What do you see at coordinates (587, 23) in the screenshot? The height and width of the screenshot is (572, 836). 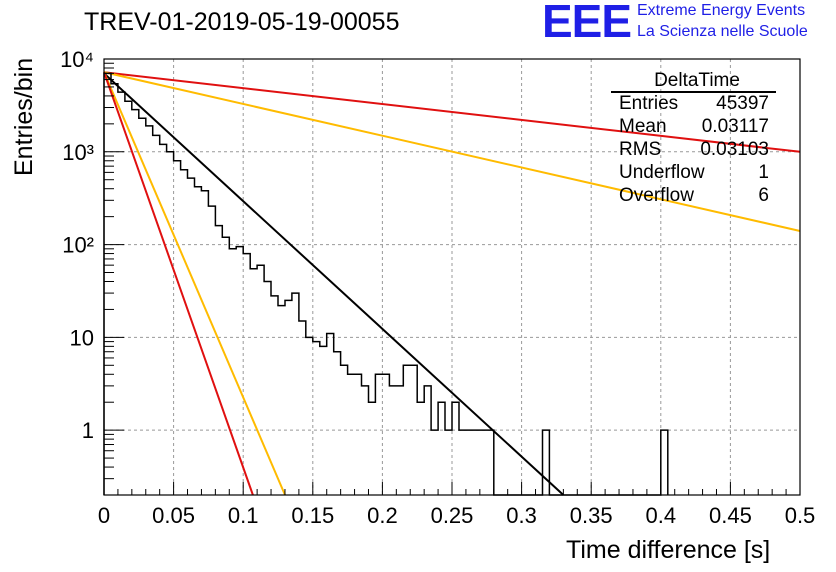 I see `eee-logo: EEE` at bounding box center [587, 23].